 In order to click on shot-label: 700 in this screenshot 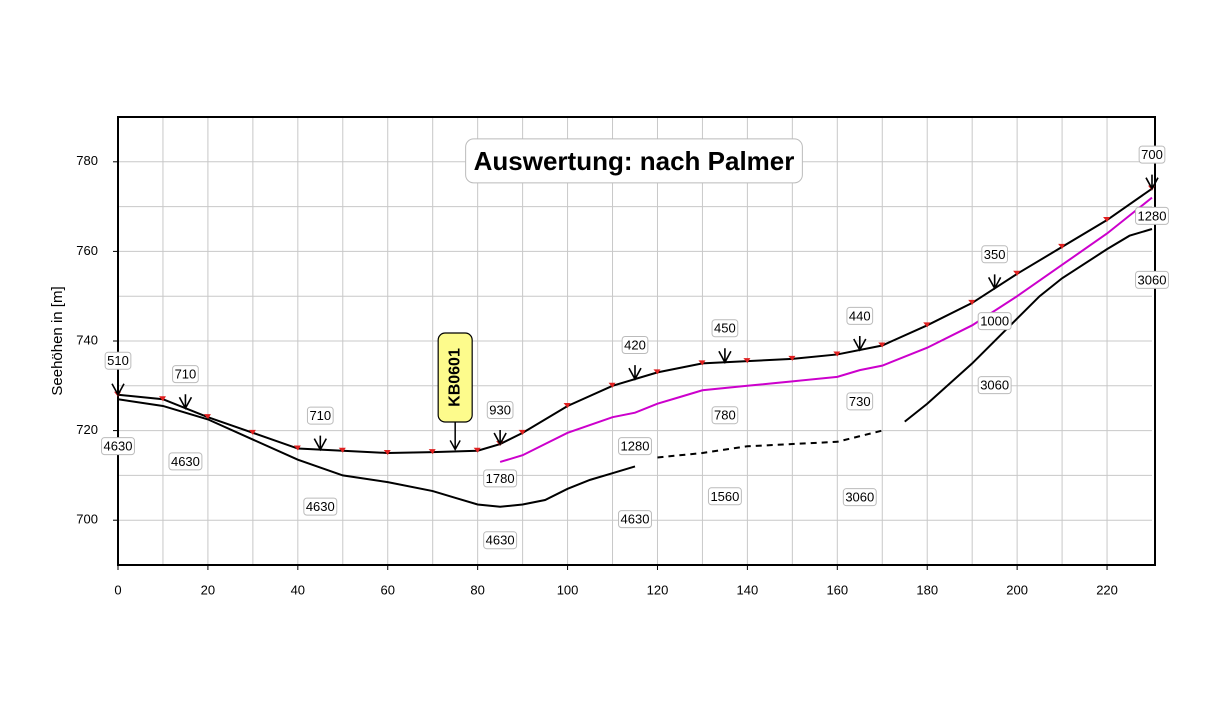, I will do `click(1152, 154)`.